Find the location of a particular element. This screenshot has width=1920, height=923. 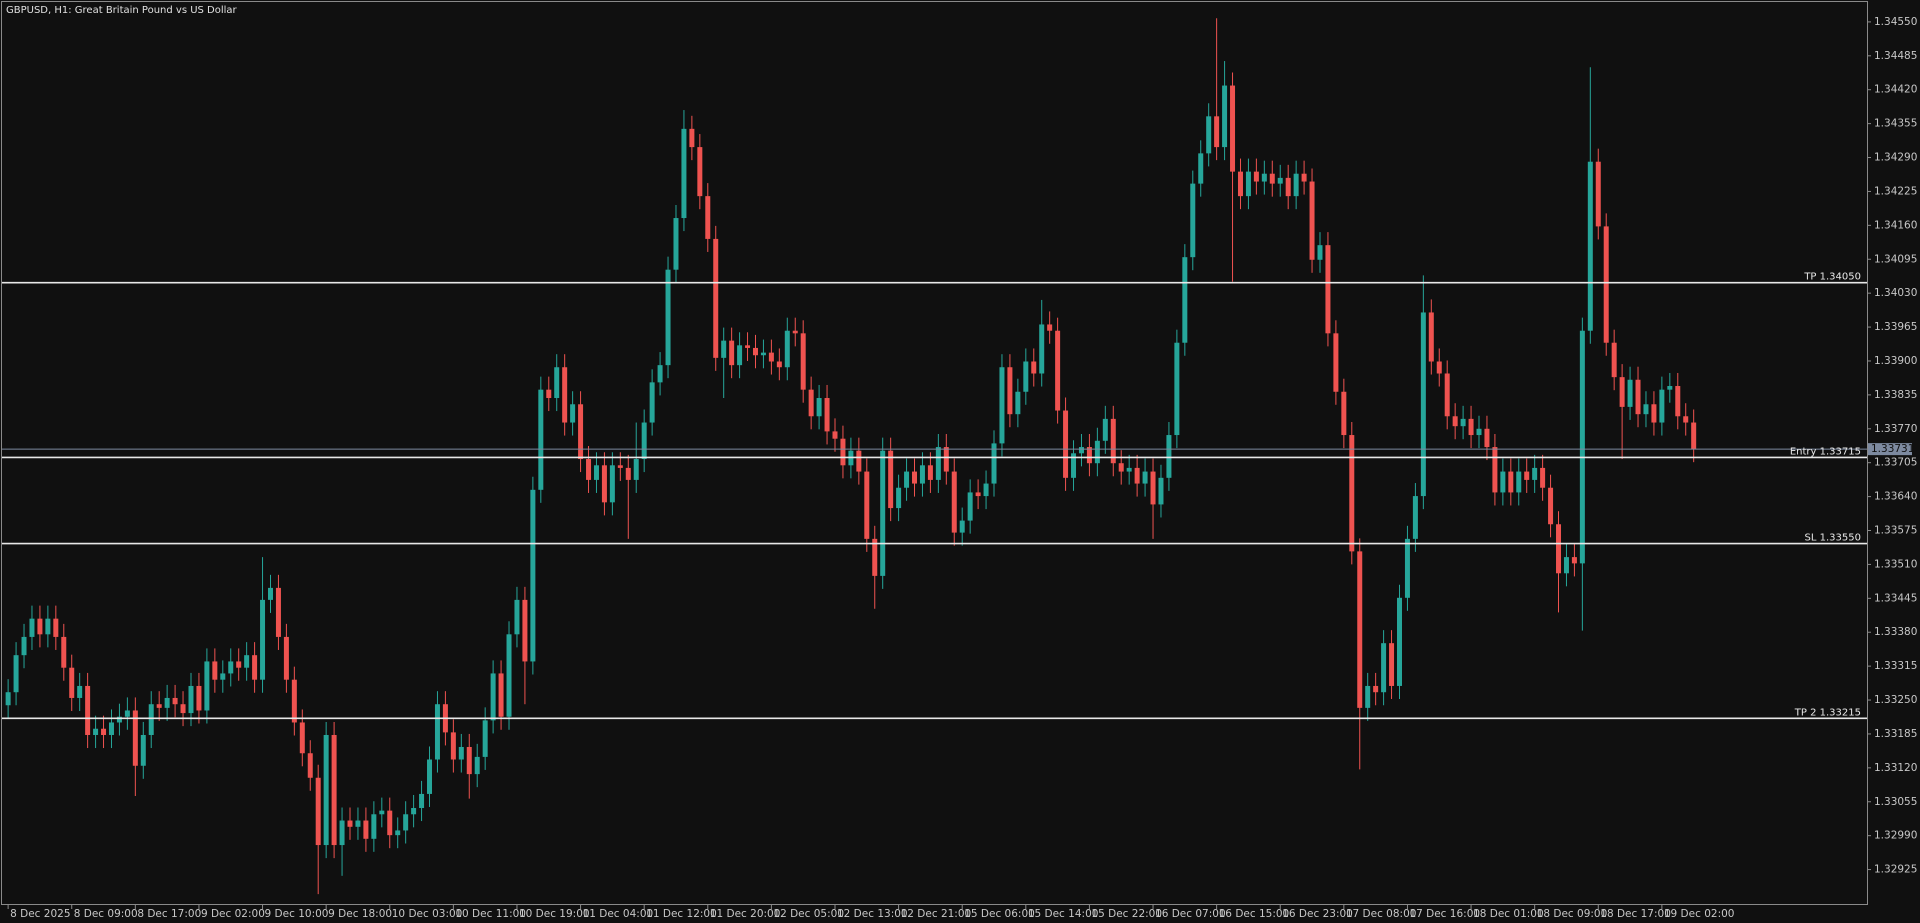

x-tick-label: 18 Dec 01:00 is located at coordinates (1508, 914).